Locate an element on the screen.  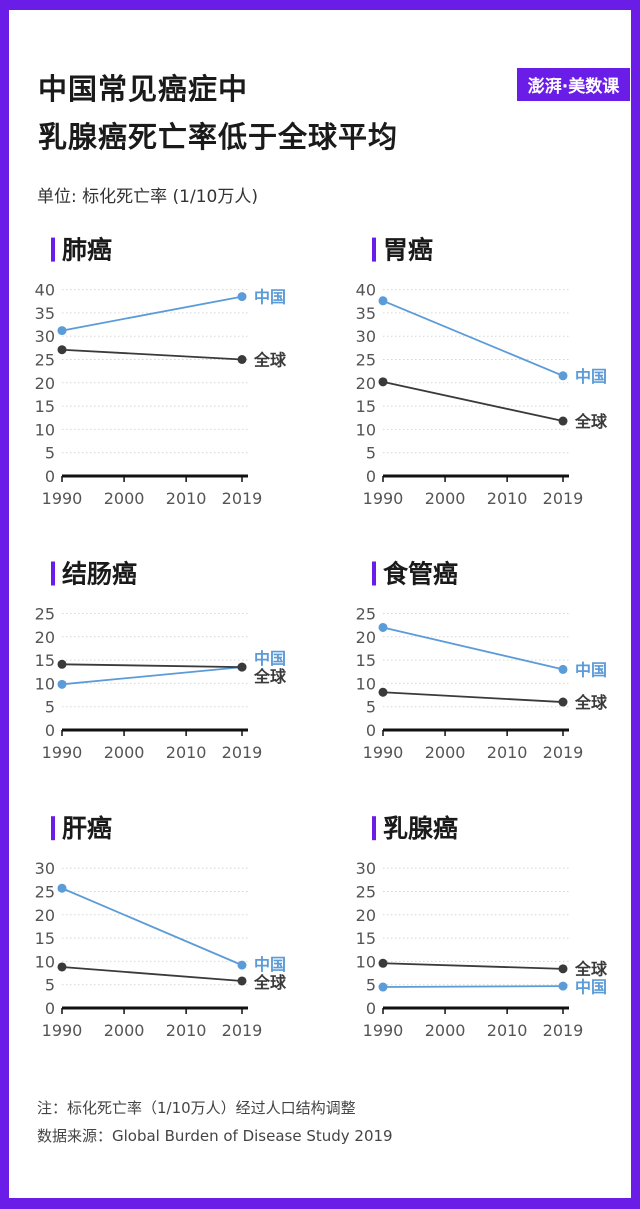
brand-logo: 澎湃·美数课 is located at coordinates (573, 84).